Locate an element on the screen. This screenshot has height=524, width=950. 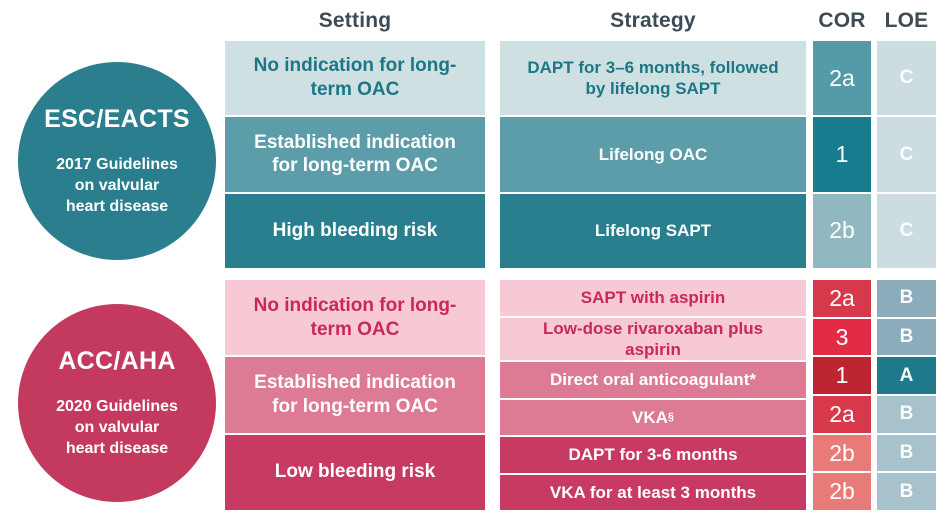
acc-subtitle-line2: on valvular is located at coordinates (117, 427).